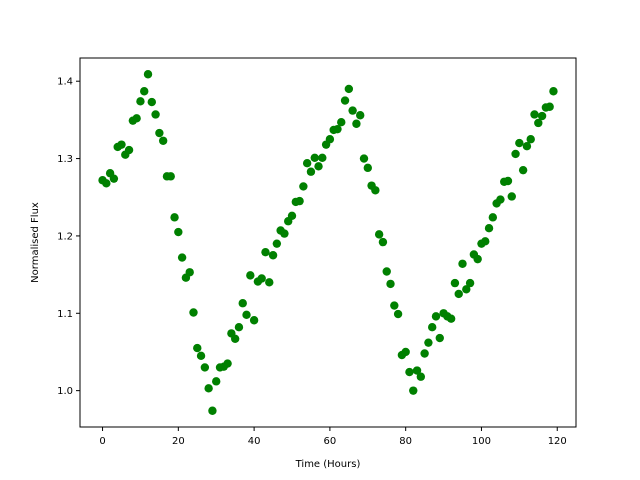  What do you see at coordinates (35, 242) in the screenshot?
I see `y-axis-label: Normalised Flux` at bounding box center [35, 242].